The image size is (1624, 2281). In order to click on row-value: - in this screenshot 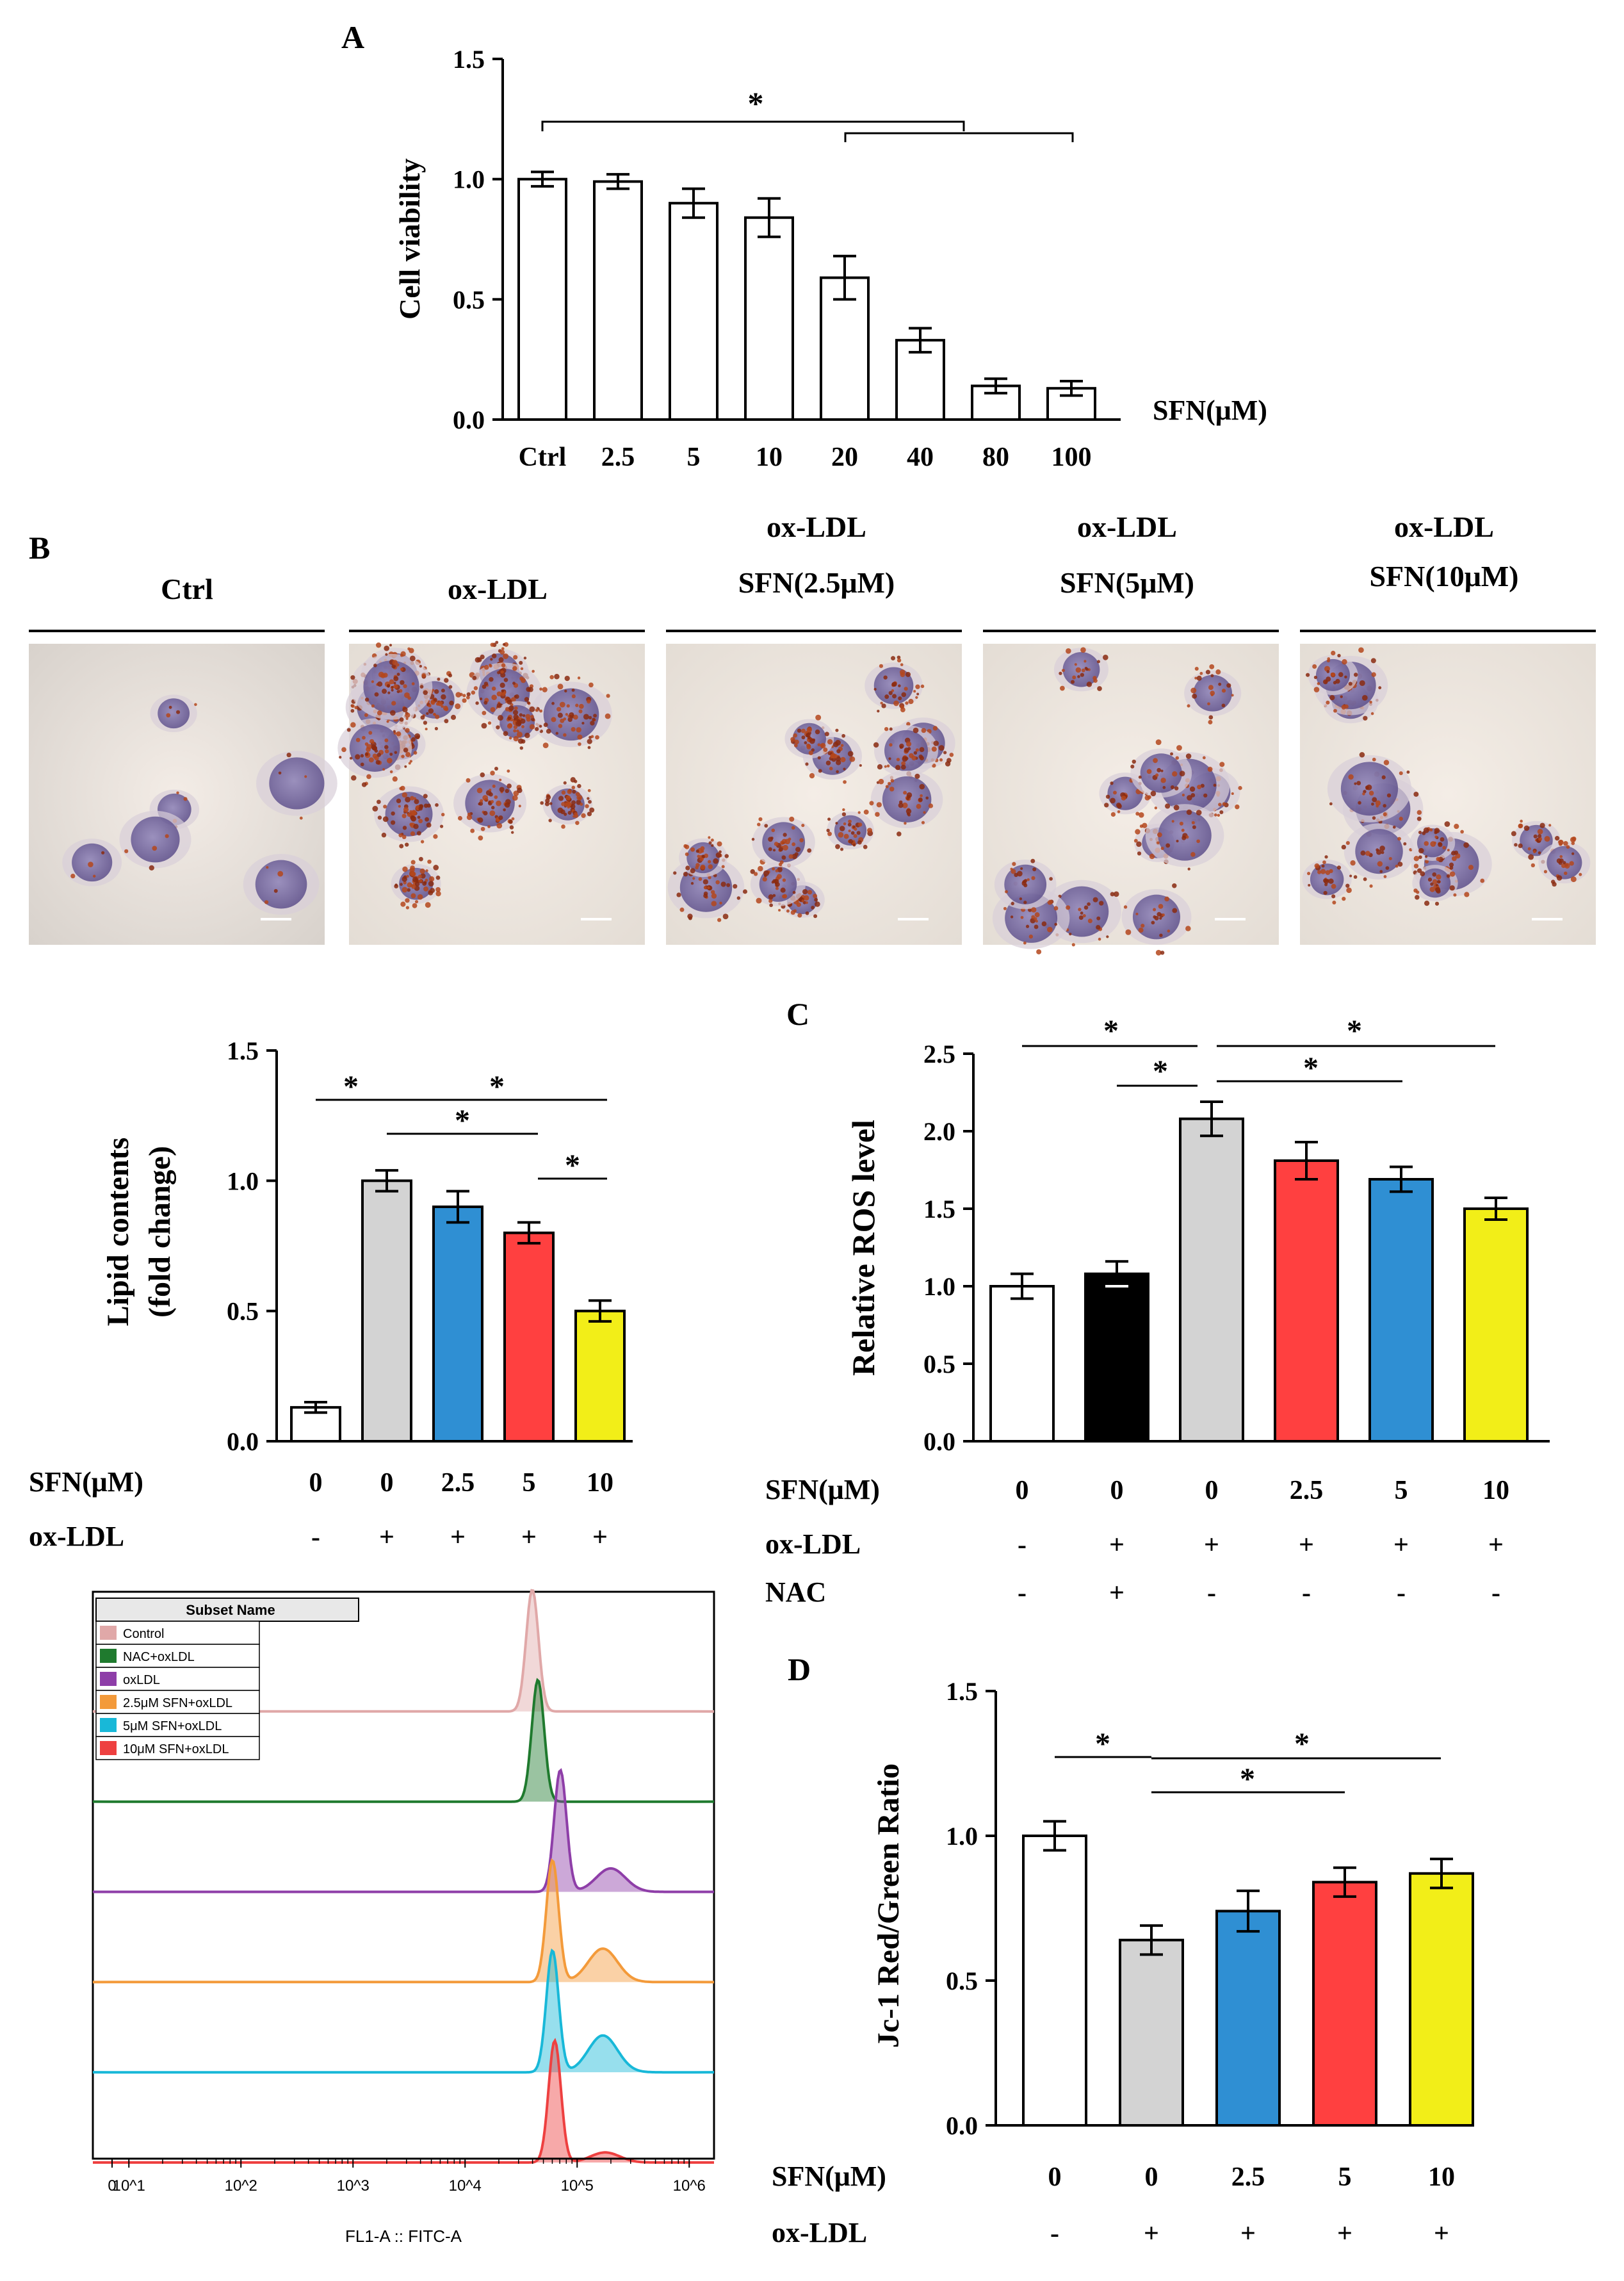, I will do `click(1306, 1593)`.